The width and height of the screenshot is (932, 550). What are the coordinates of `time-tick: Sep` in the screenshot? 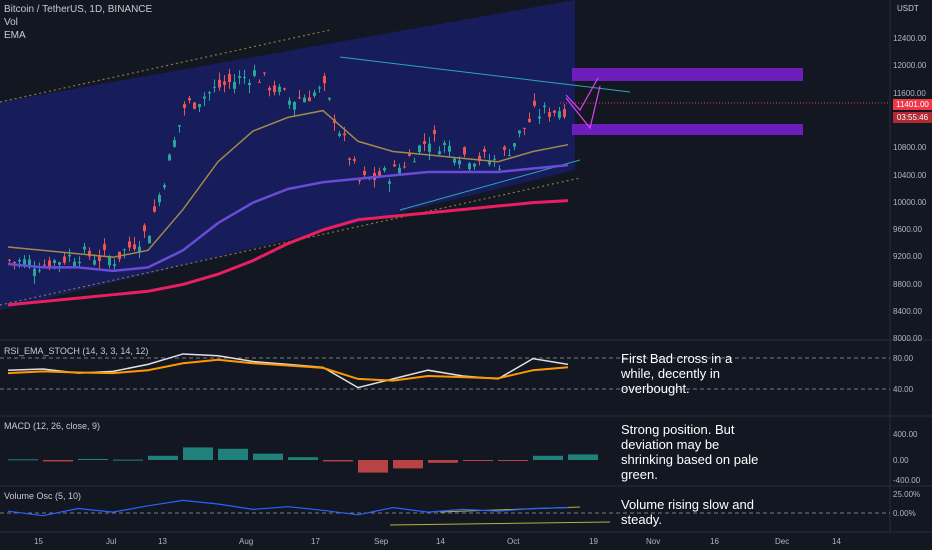 It's located at (381, 541).